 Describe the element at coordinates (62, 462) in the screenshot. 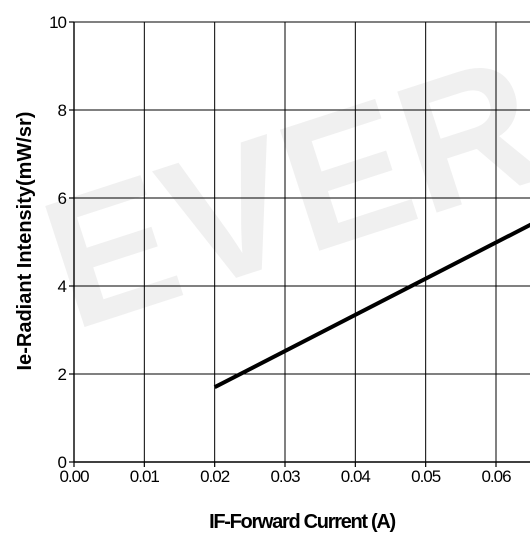

I see `y-tick-label: 0` at that location.